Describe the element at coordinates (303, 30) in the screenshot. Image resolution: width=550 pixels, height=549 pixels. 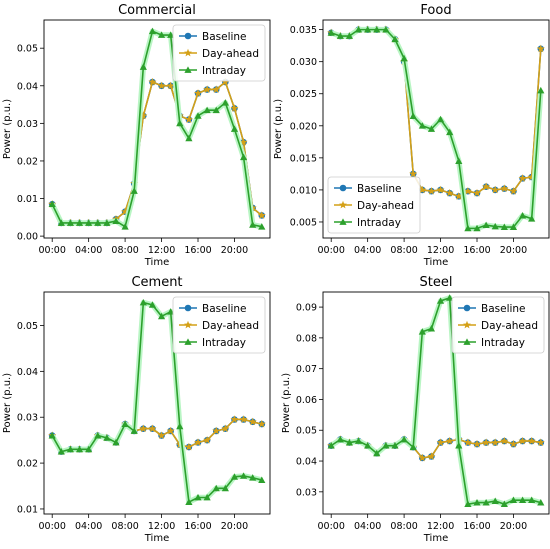
I see `y-tick-label: 0.035` at that location.